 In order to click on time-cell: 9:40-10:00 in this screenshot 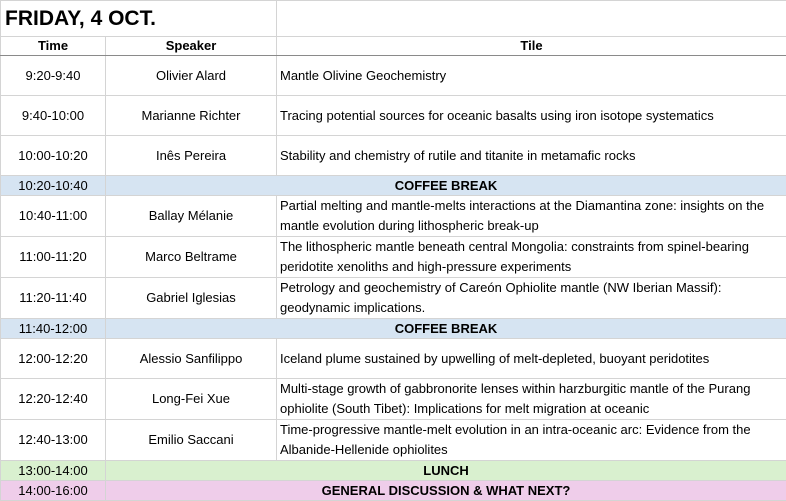, I will do `click(53, 116)`.